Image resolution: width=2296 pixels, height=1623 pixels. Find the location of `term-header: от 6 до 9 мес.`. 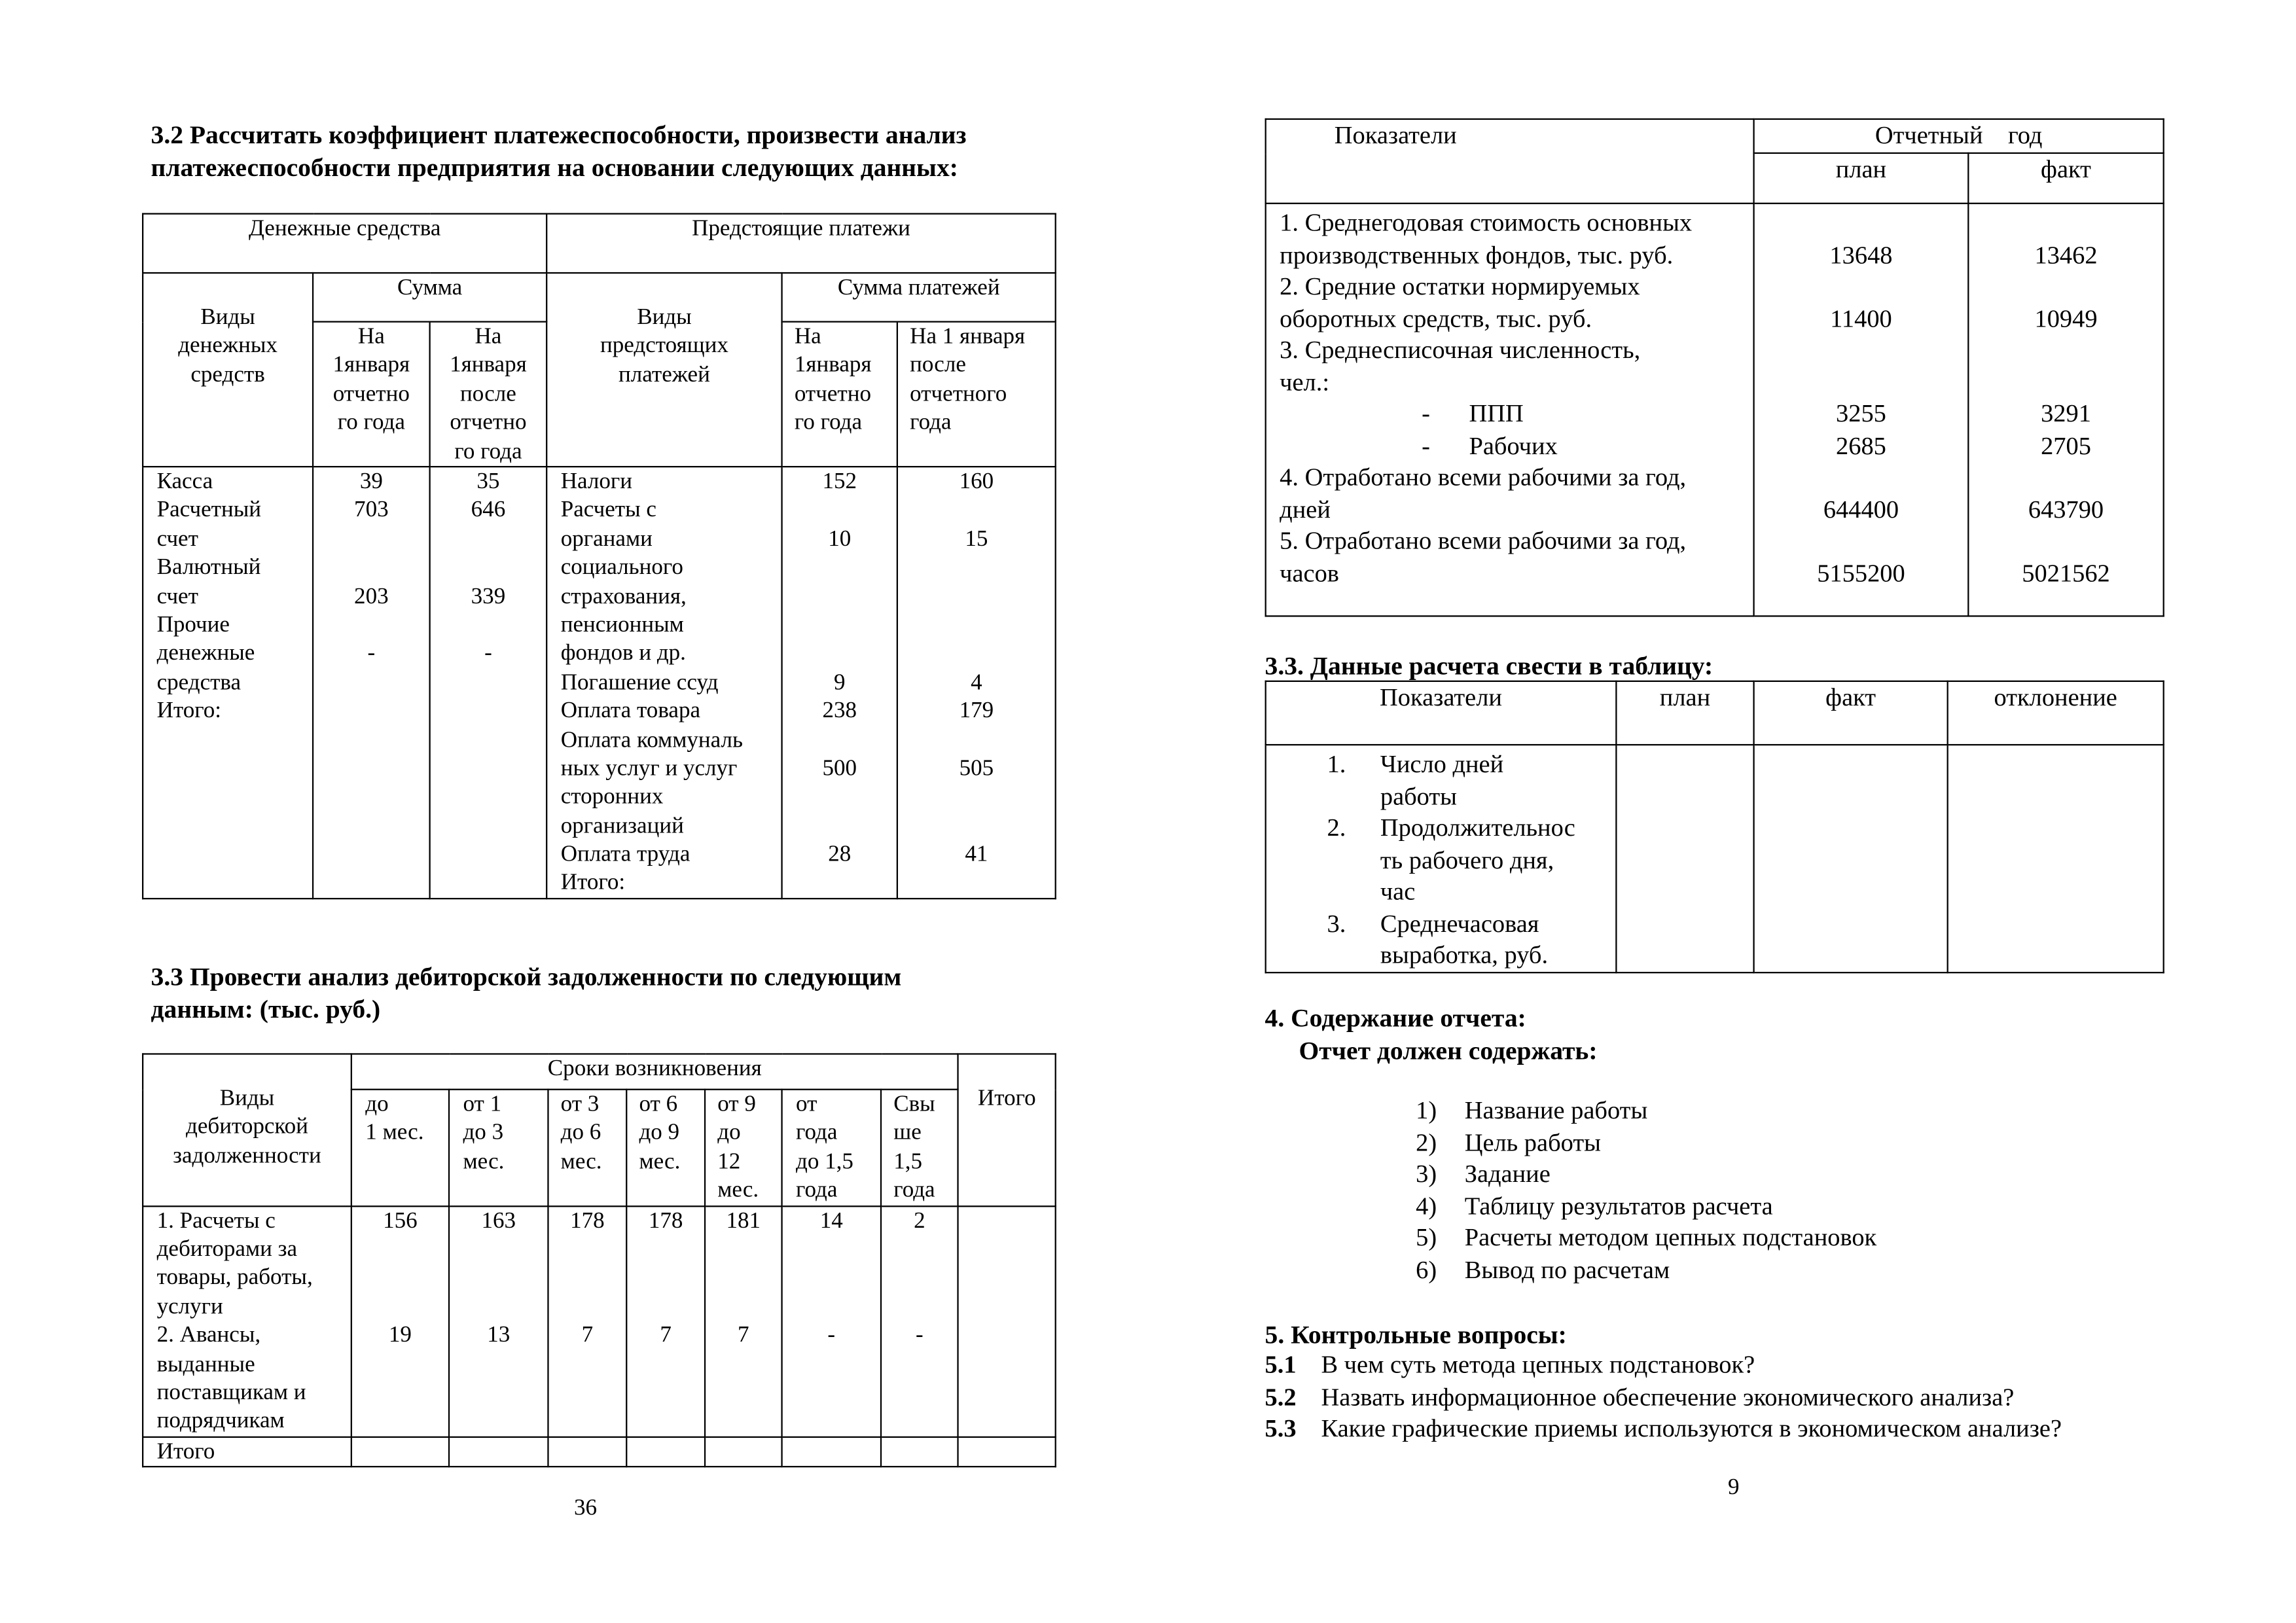

term-header: от 6 до 9 мес. is located at coordinates (666, 1147).